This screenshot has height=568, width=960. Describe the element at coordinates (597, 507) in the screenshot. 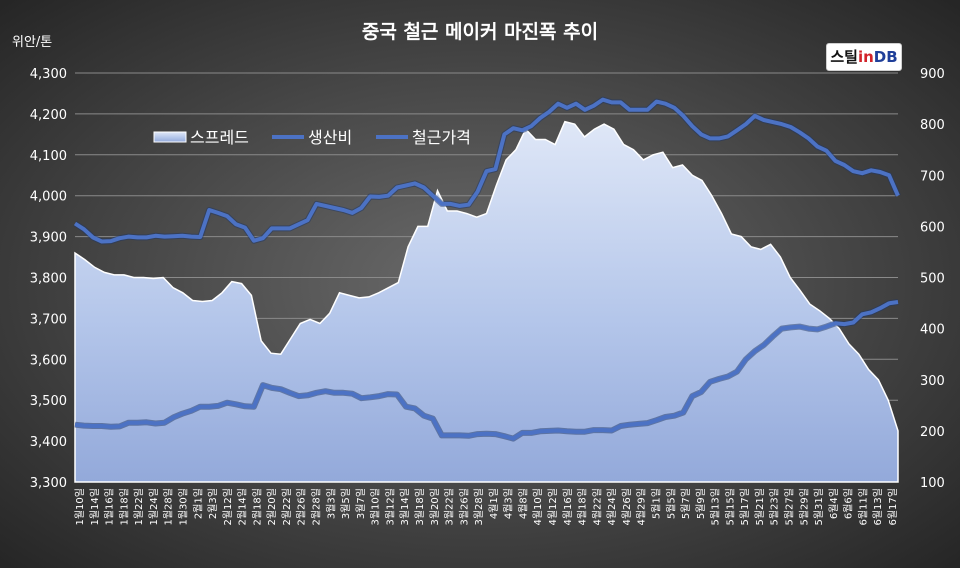

I see `x-tick-label: 4월22일` at that location.